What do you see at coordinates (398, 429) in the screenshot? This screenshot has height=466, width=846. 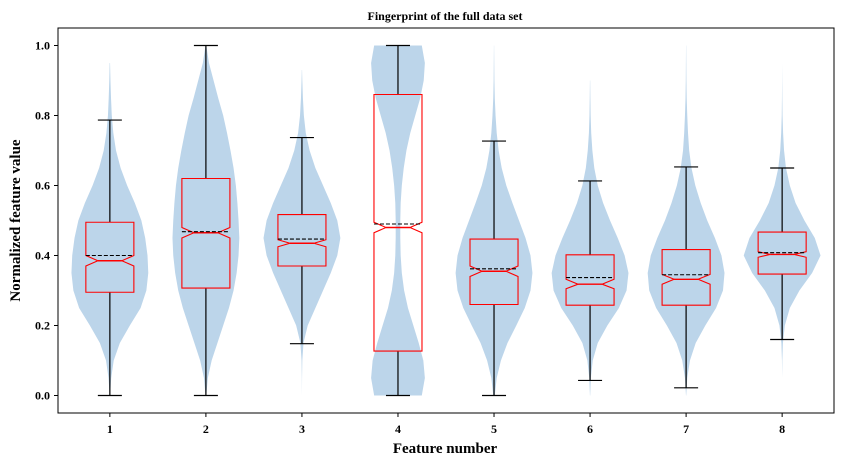 I see `x-tick-label: 4` at bounding box center [398, 429].